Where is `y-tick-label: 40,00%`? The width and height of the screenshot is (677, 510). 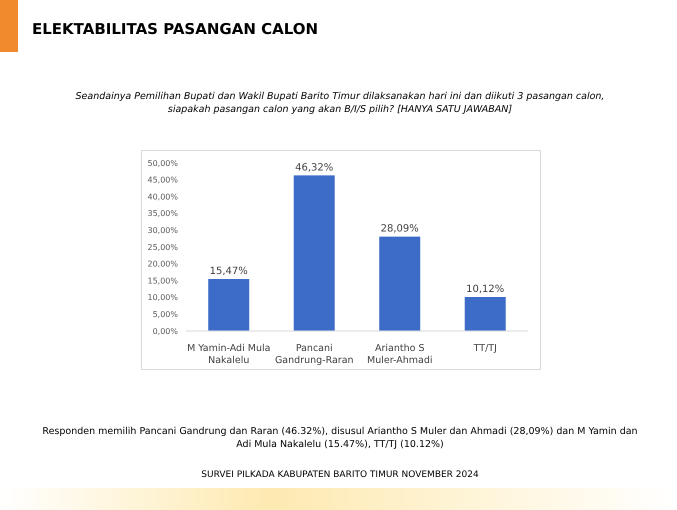
y-tick-label: 40,00% is located at coordinates (162, 197).